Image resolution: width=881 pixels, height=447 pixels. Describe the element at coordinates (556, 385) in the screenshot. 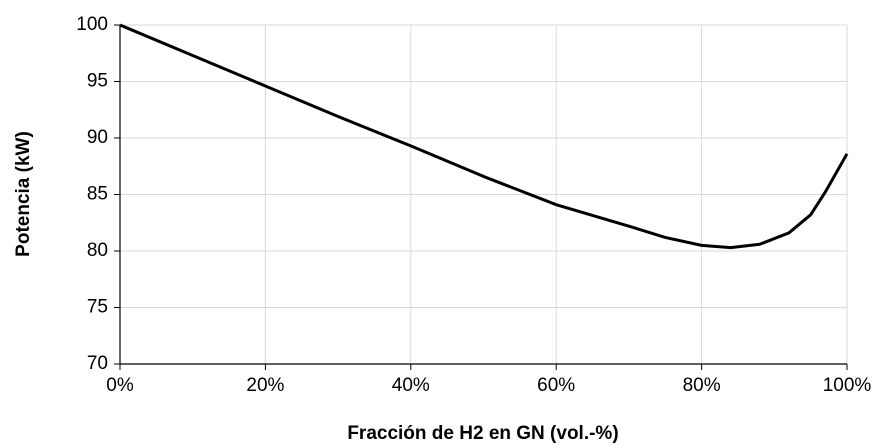

I see `x-tick-label: 60%` at that location.